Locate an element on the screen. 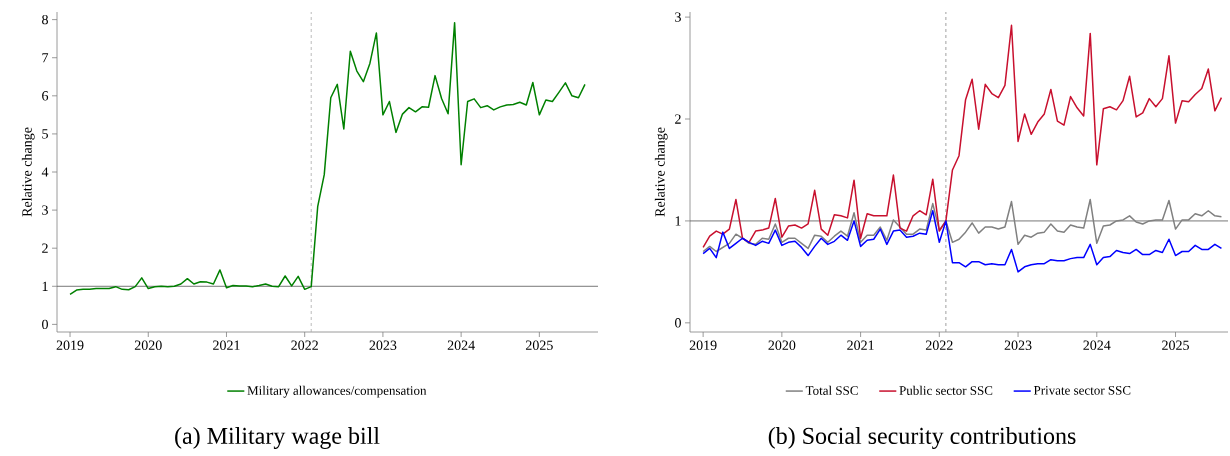 The width and height of the screenshot is (1230, 456). text: (a) Military wage bill is located at coordinates (277, 438).